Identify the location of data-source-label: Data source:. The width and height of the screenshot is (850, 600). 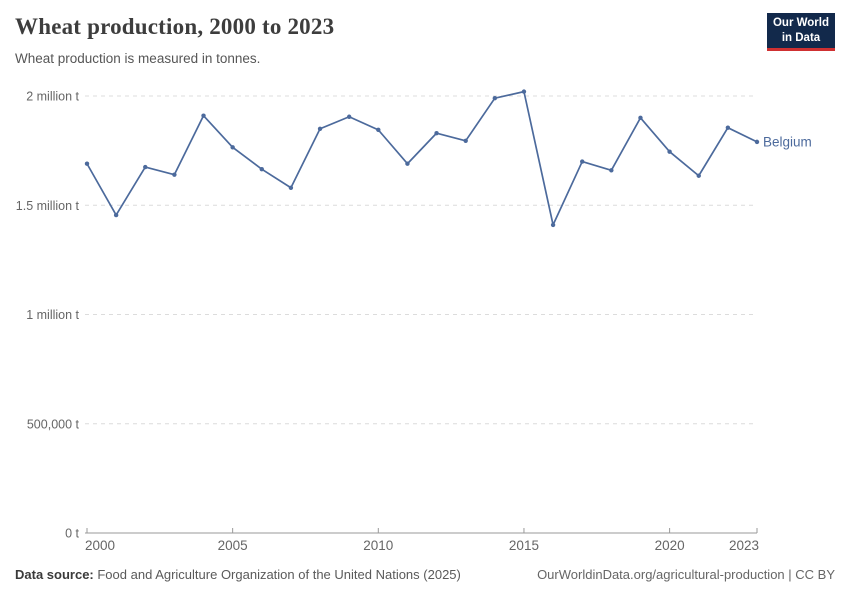
(54, 574).